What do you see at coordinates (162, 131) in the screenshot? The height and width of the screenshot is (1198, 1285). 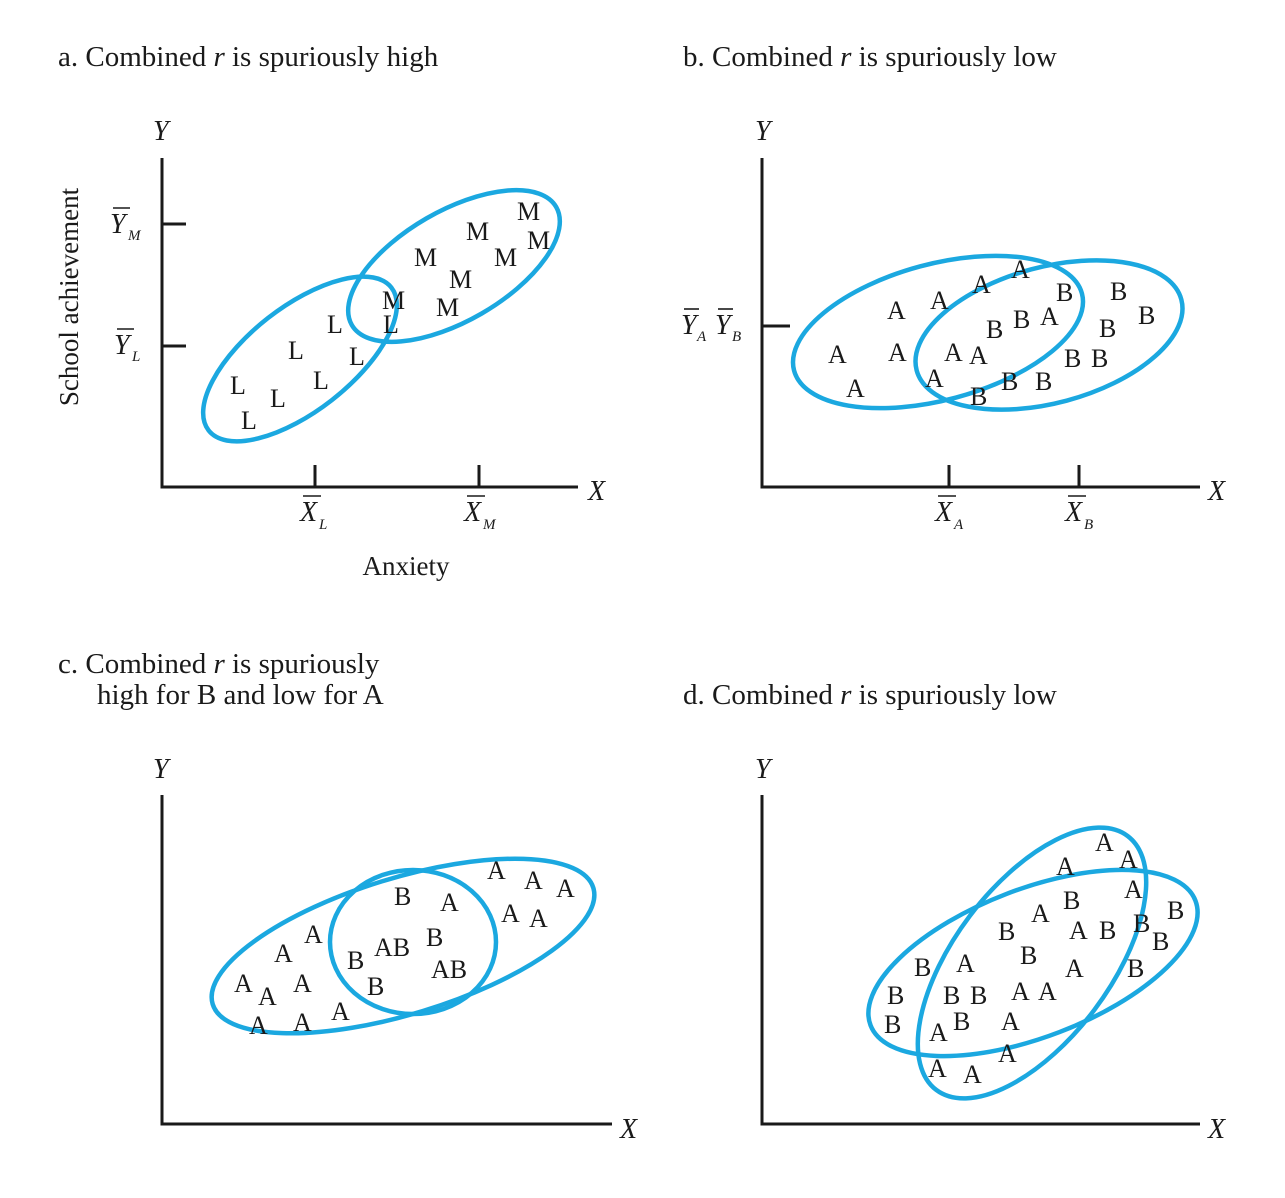 I see `panel-a-y-axis-label: Y` at bounding box center [162, 131].